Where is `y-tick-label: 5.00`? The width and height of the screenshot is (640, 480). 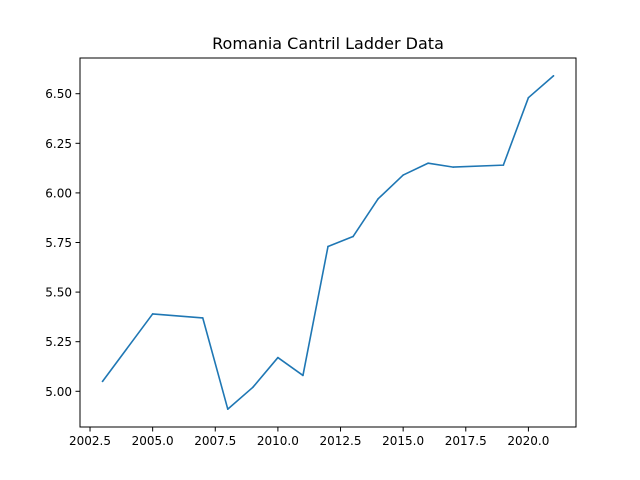
y-tick-label: 5.00 is located at coordinates (58, 392).